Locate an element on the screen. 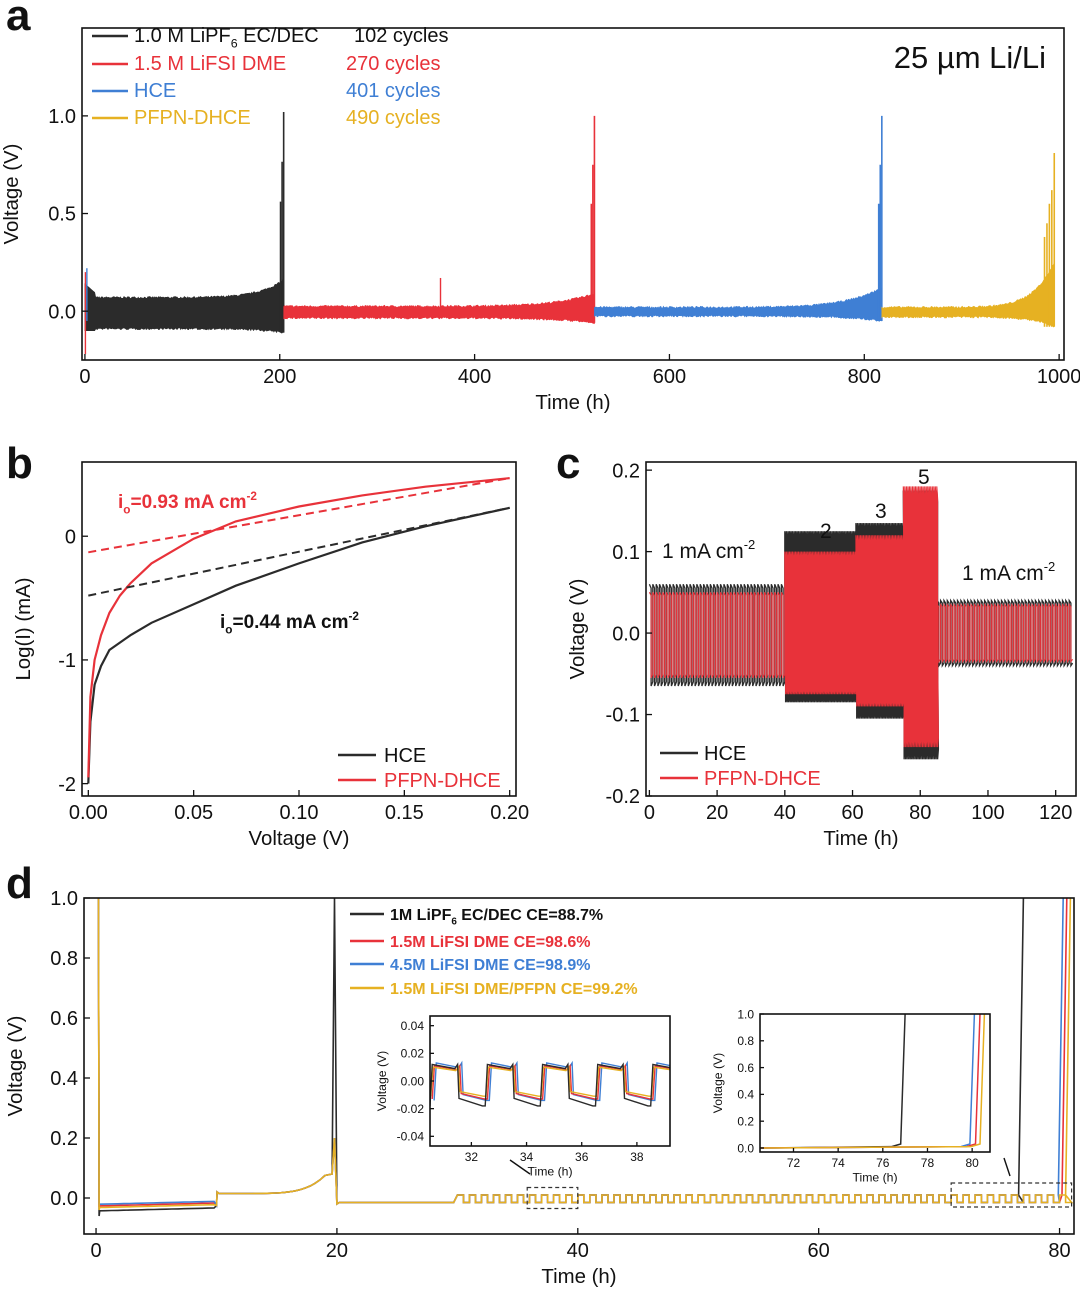  panel-c-legend-label: HCE is located at coordinates (725, 754).